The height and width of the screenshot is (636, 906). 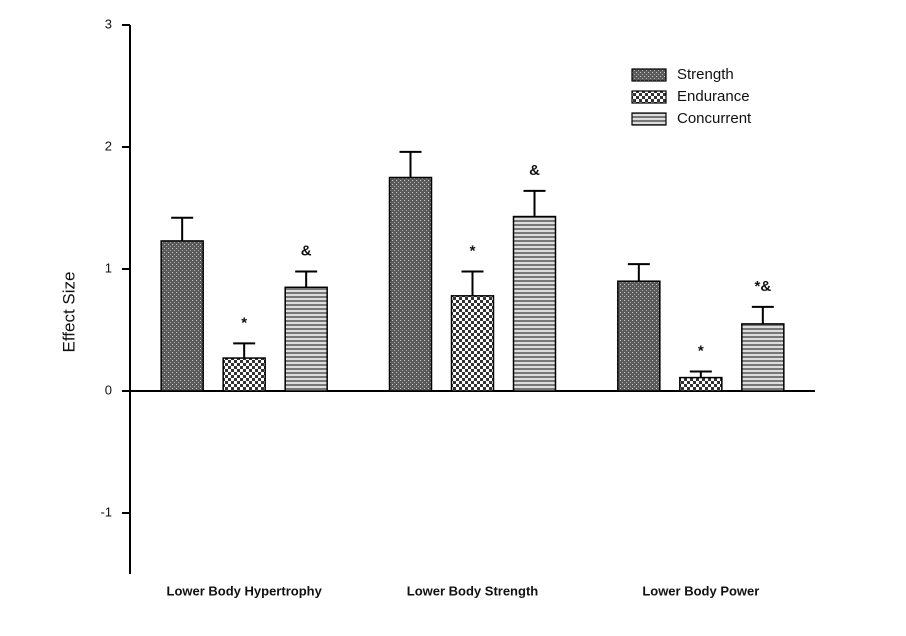 I want to click on y-tick-label: 2, so click(x=108, y=145).